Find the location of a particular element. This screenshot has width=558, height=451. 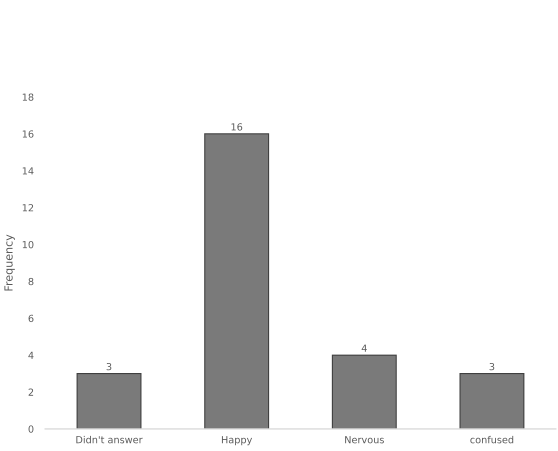

y-tick-label: 2 is located at coordinates (31, 392).